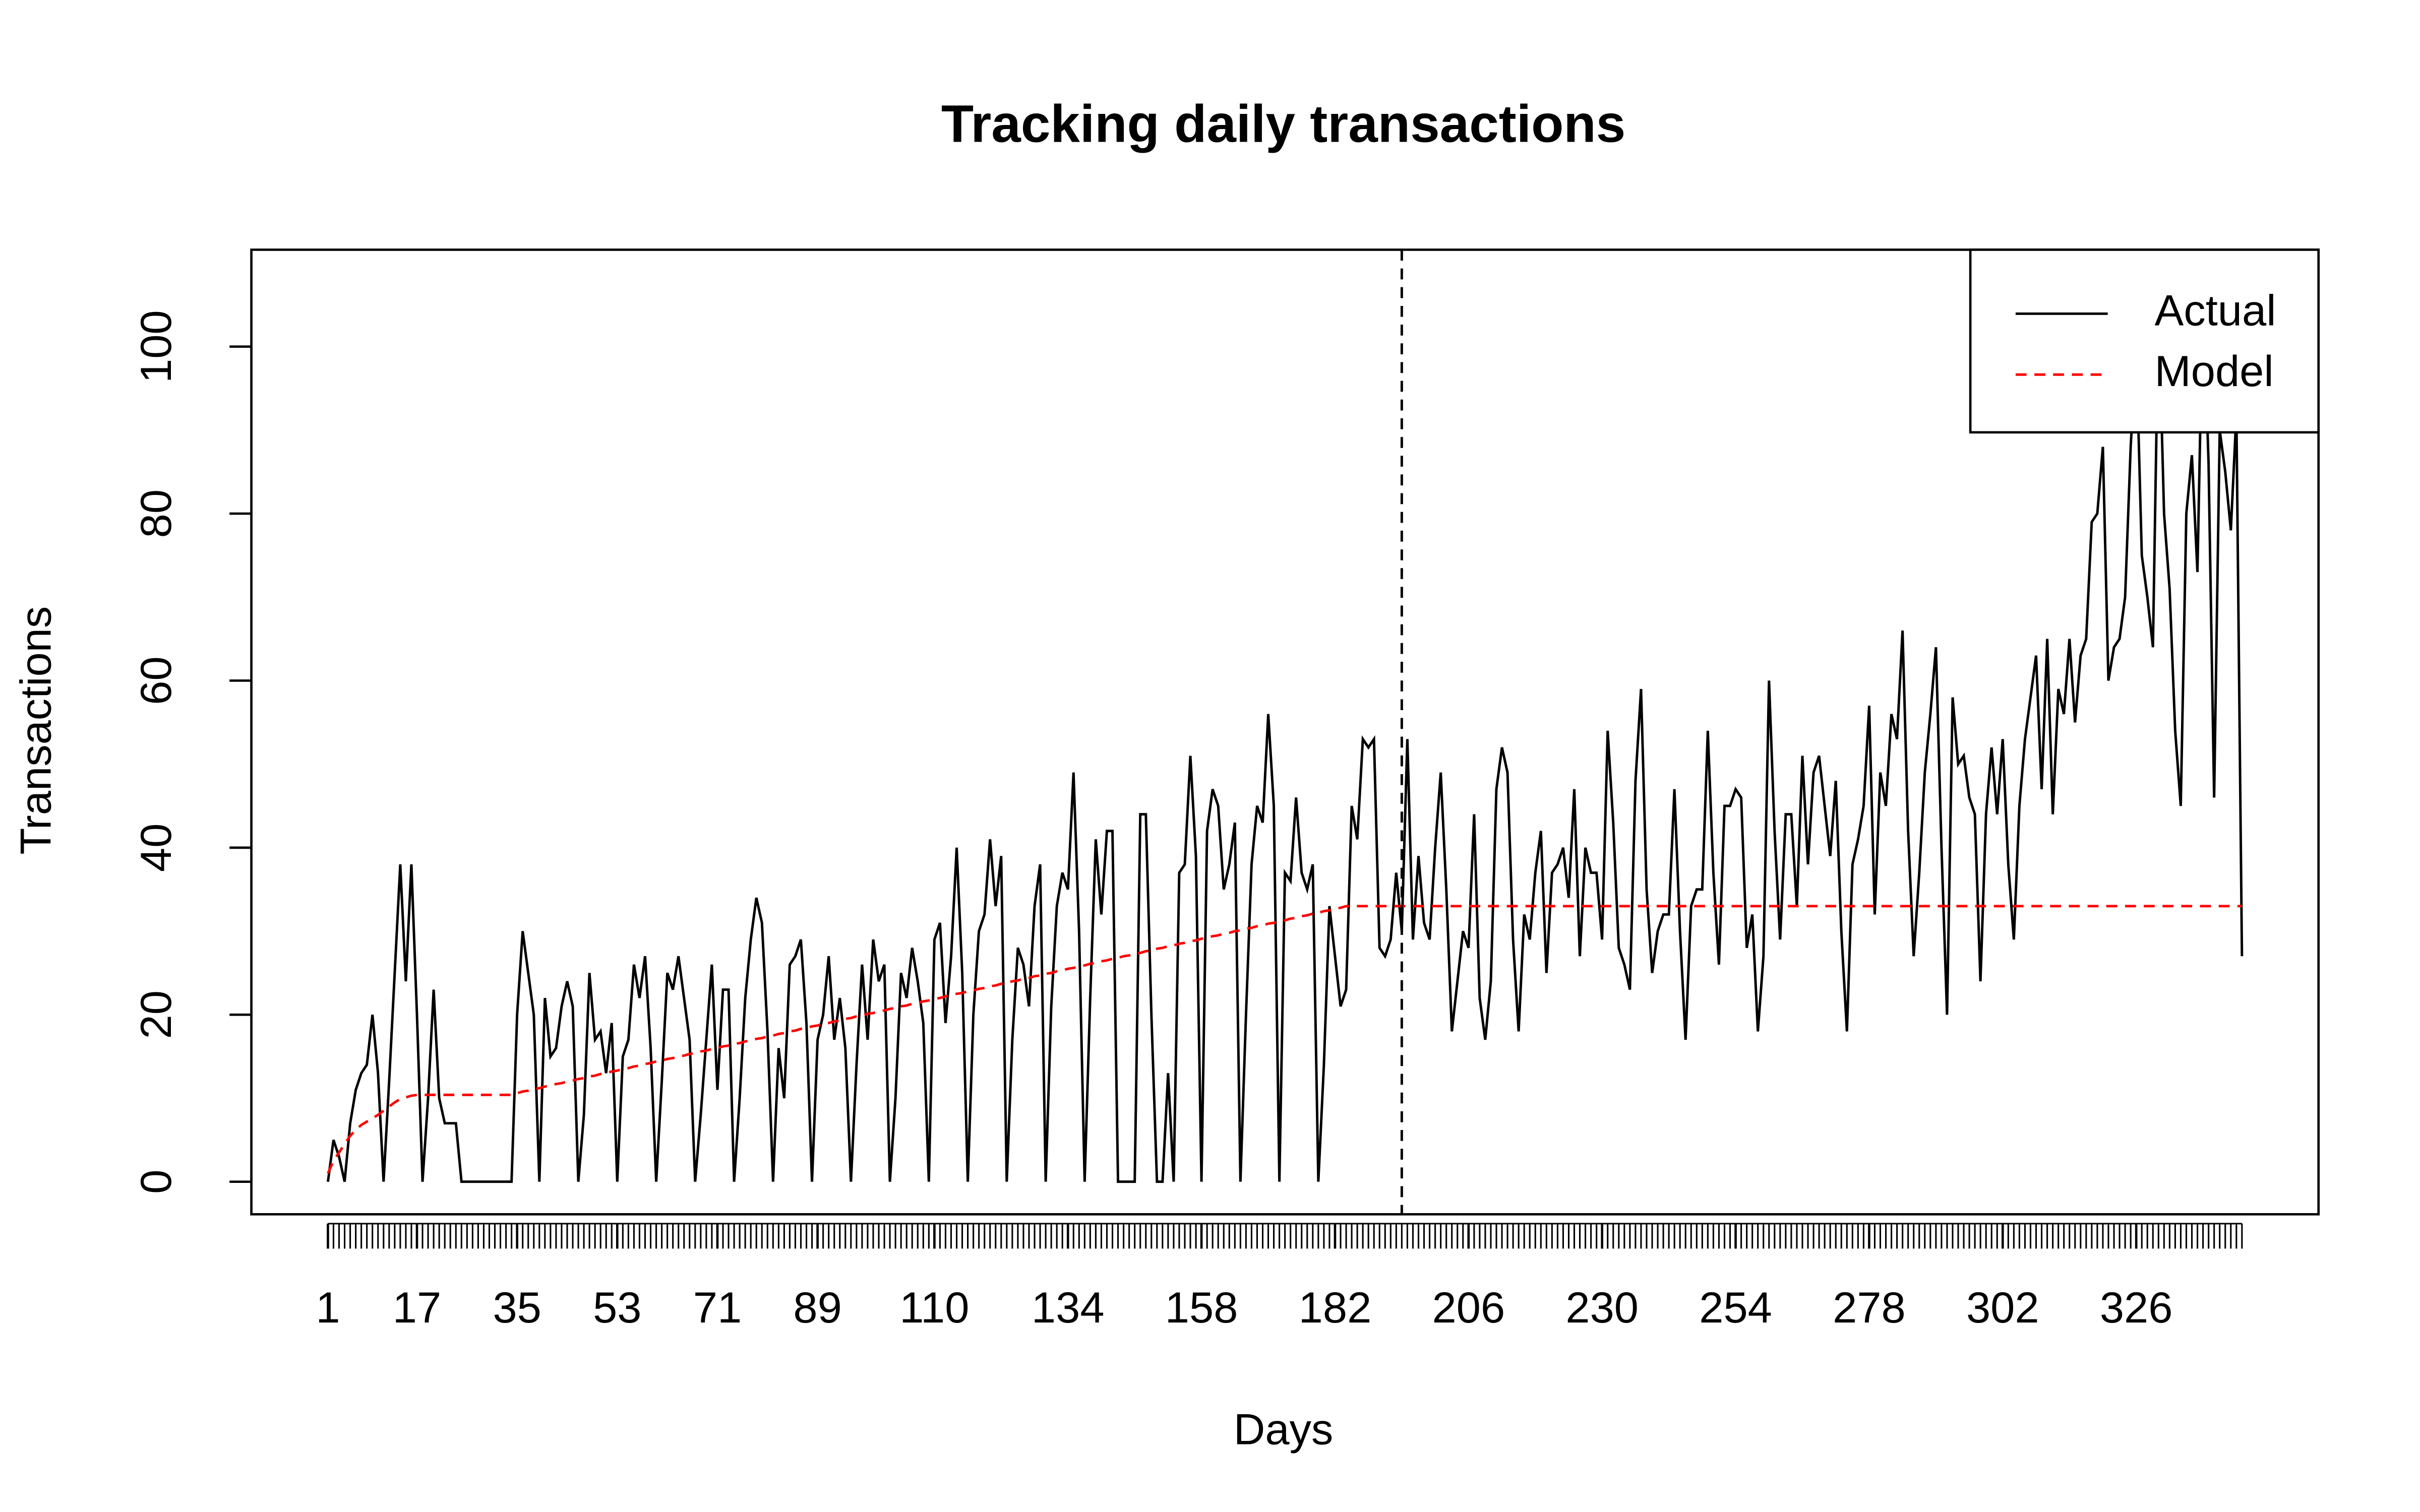  Describe the element at coordinates (1068, 1308) in the screenshot. I see `x-tick-label: 134` at that location.